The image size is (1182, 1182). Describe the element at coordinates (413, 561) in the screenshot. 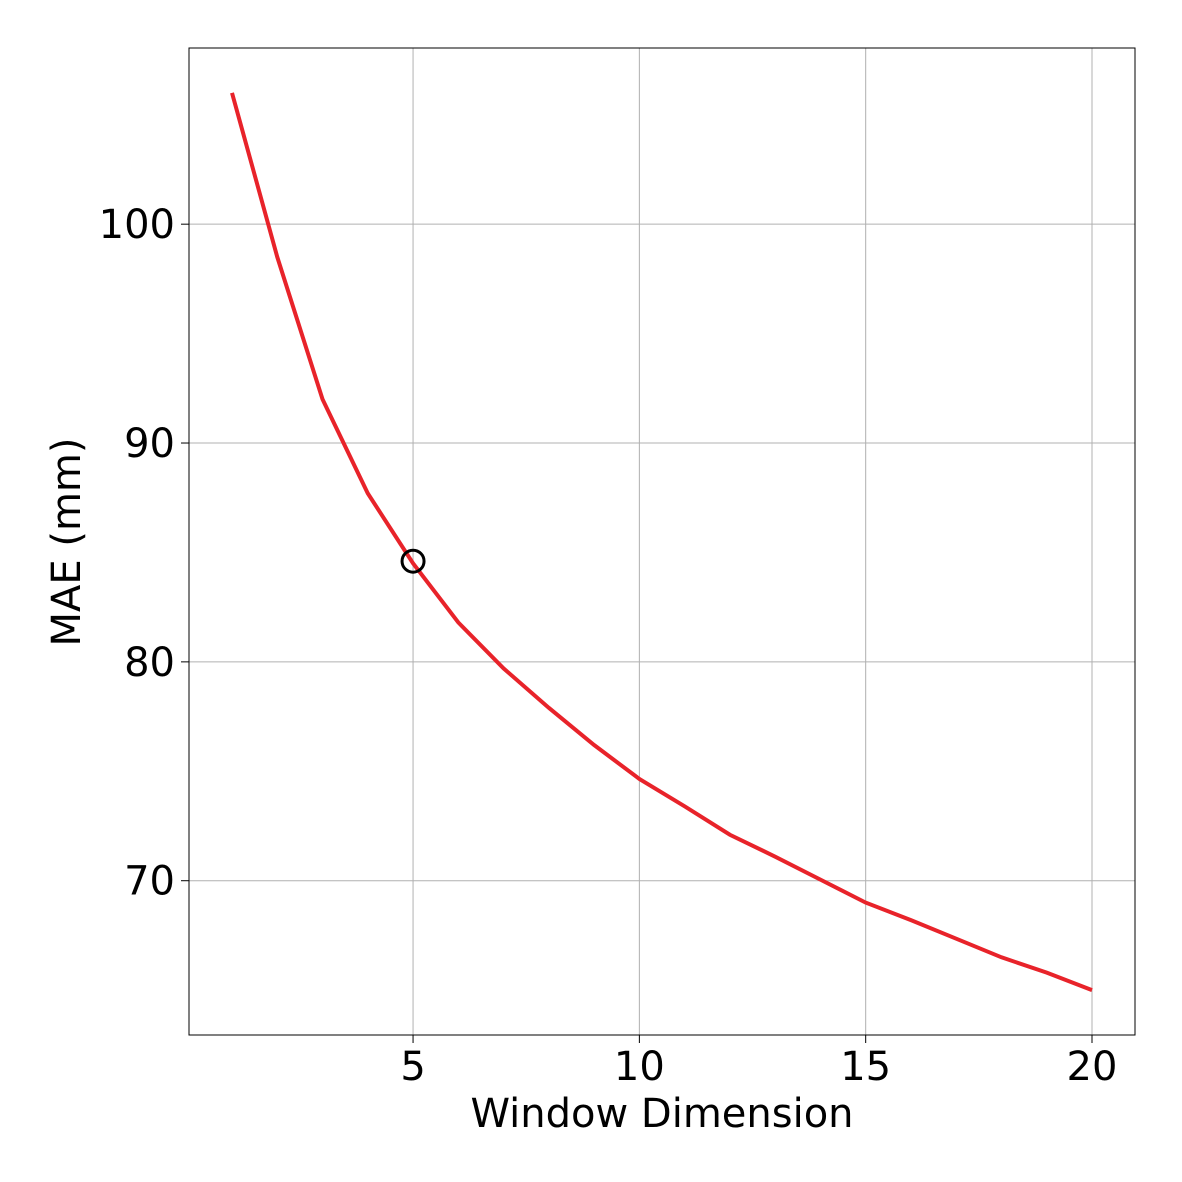

I see `highlight-marker` at that location.